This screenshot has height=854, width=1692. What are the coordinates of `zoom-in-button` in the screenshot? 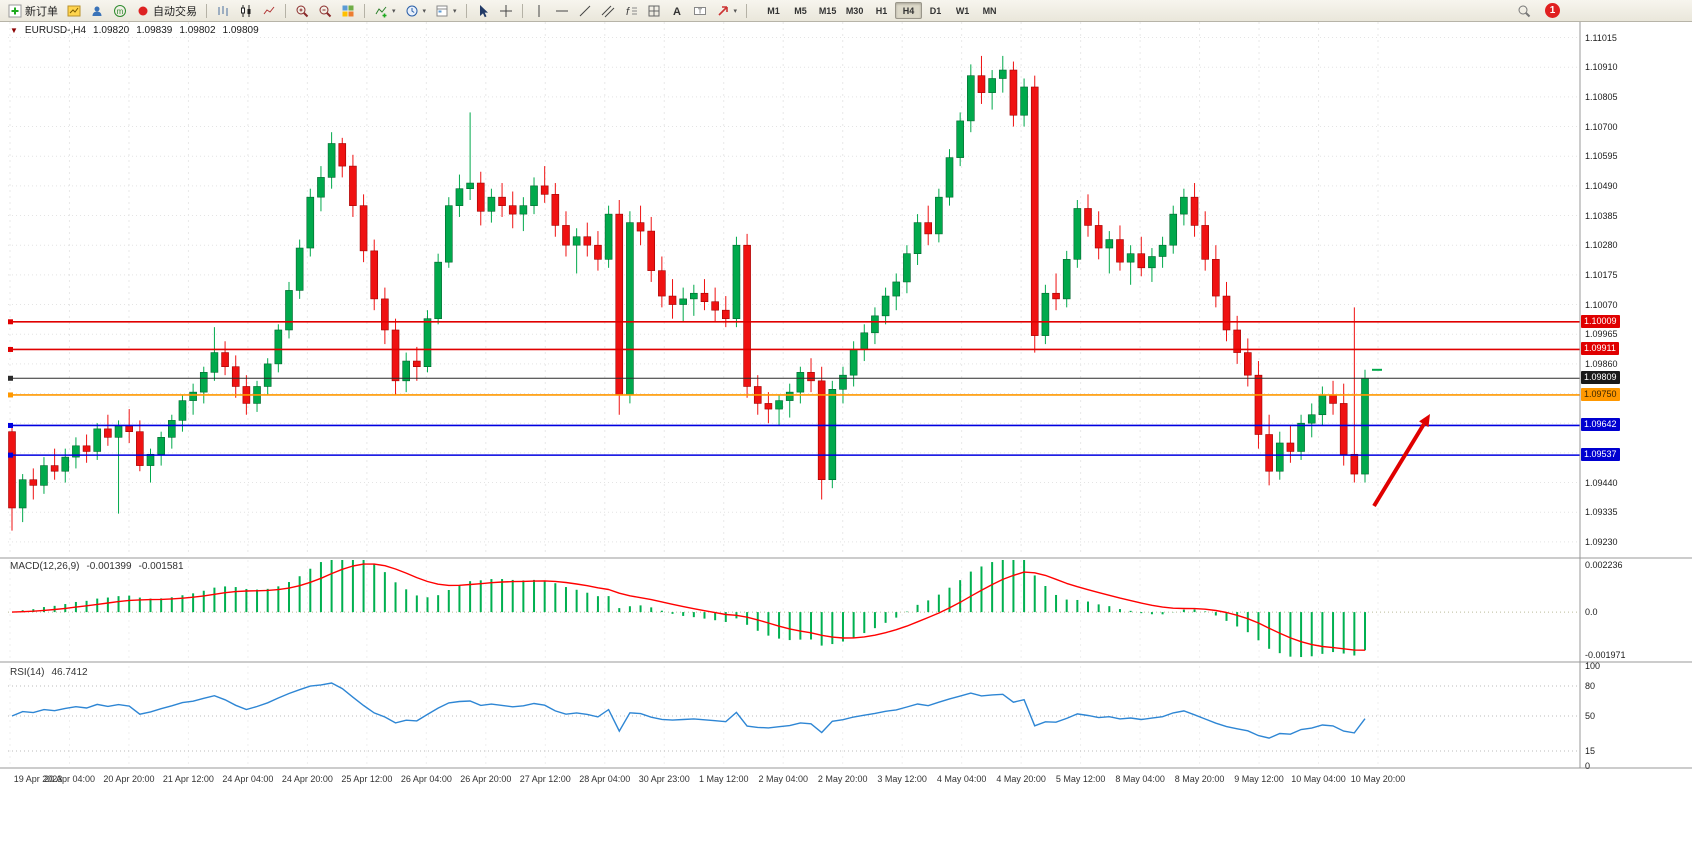 It's located at (302, 10).